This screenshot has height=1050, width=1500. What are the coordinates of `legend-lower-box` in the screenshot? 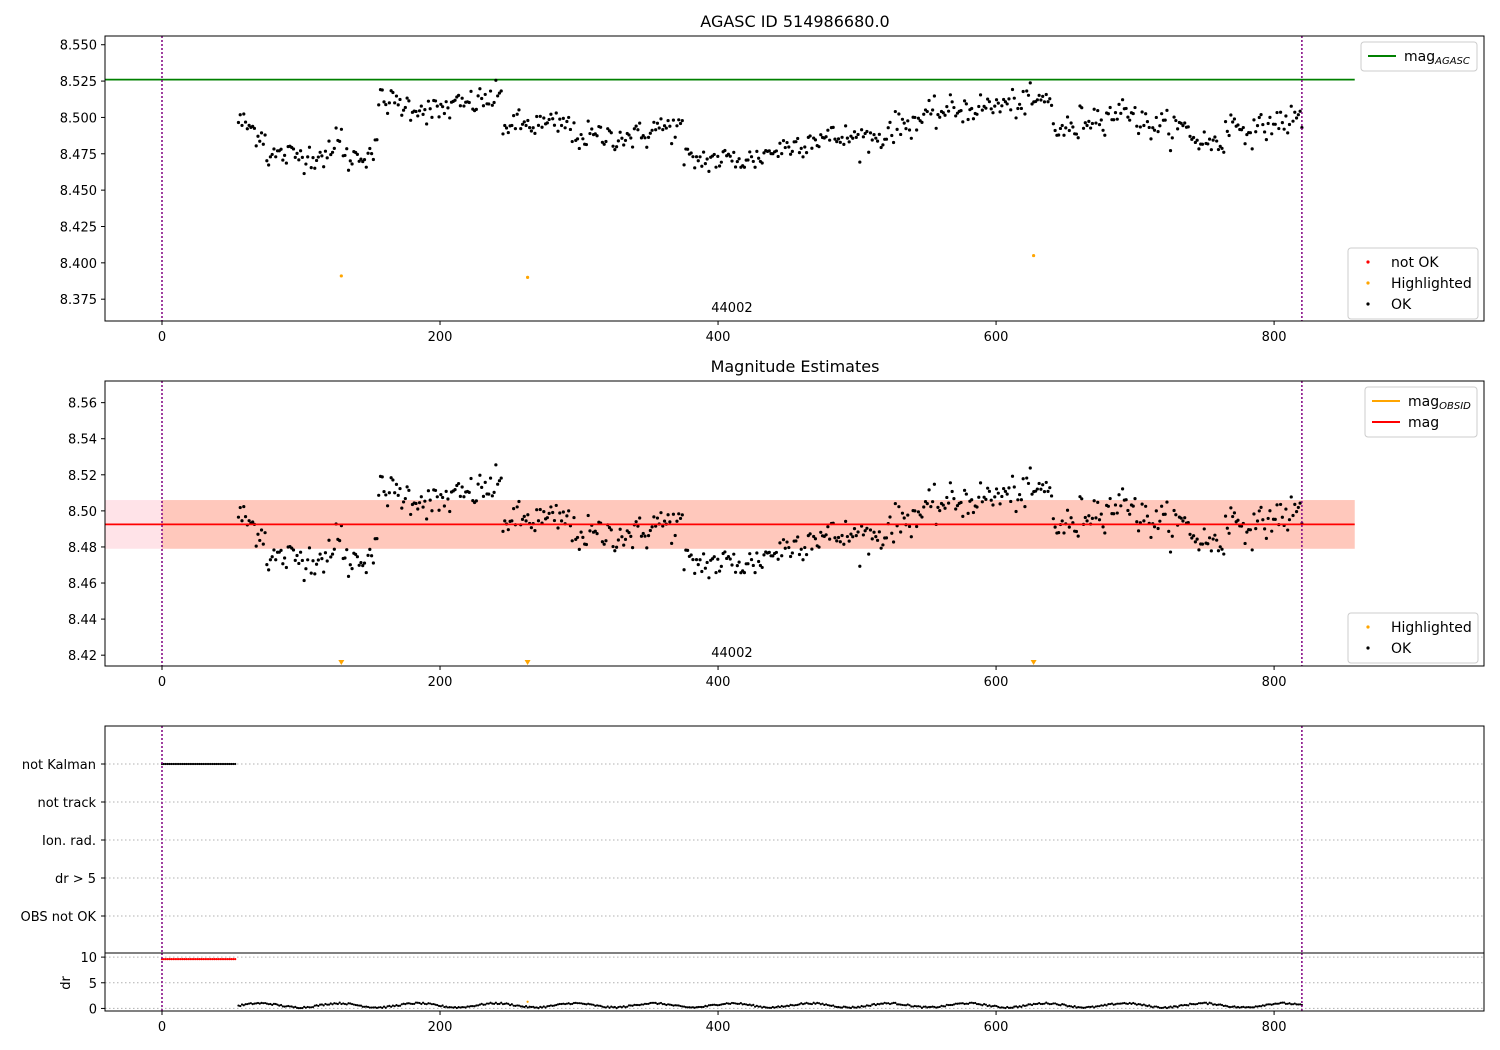 It's located at (1413, 283).